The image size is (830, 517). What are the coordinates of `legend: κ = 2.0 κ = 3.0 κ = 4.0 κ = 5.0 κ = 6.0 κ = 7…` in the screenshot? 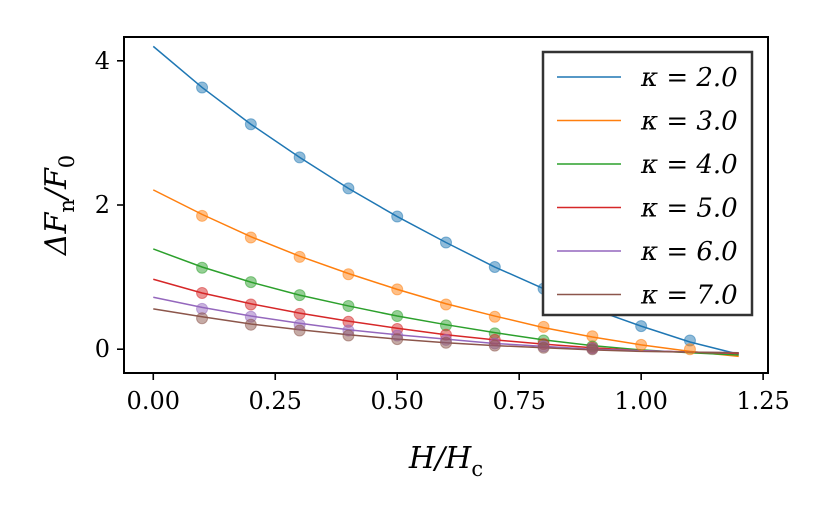 It's located at (647, 183).